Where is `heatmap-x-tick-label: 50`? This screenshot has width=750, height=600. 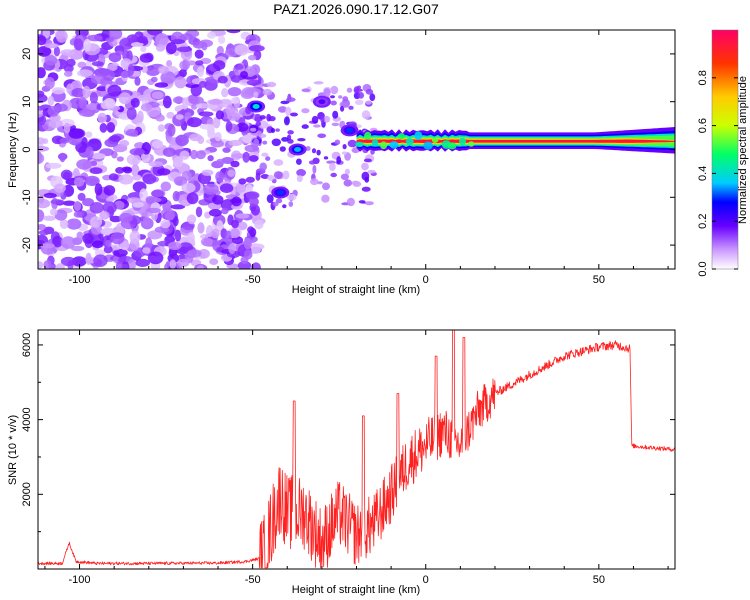
heatmap-x-tick-label: 50 is located at coordinates (599, 280).